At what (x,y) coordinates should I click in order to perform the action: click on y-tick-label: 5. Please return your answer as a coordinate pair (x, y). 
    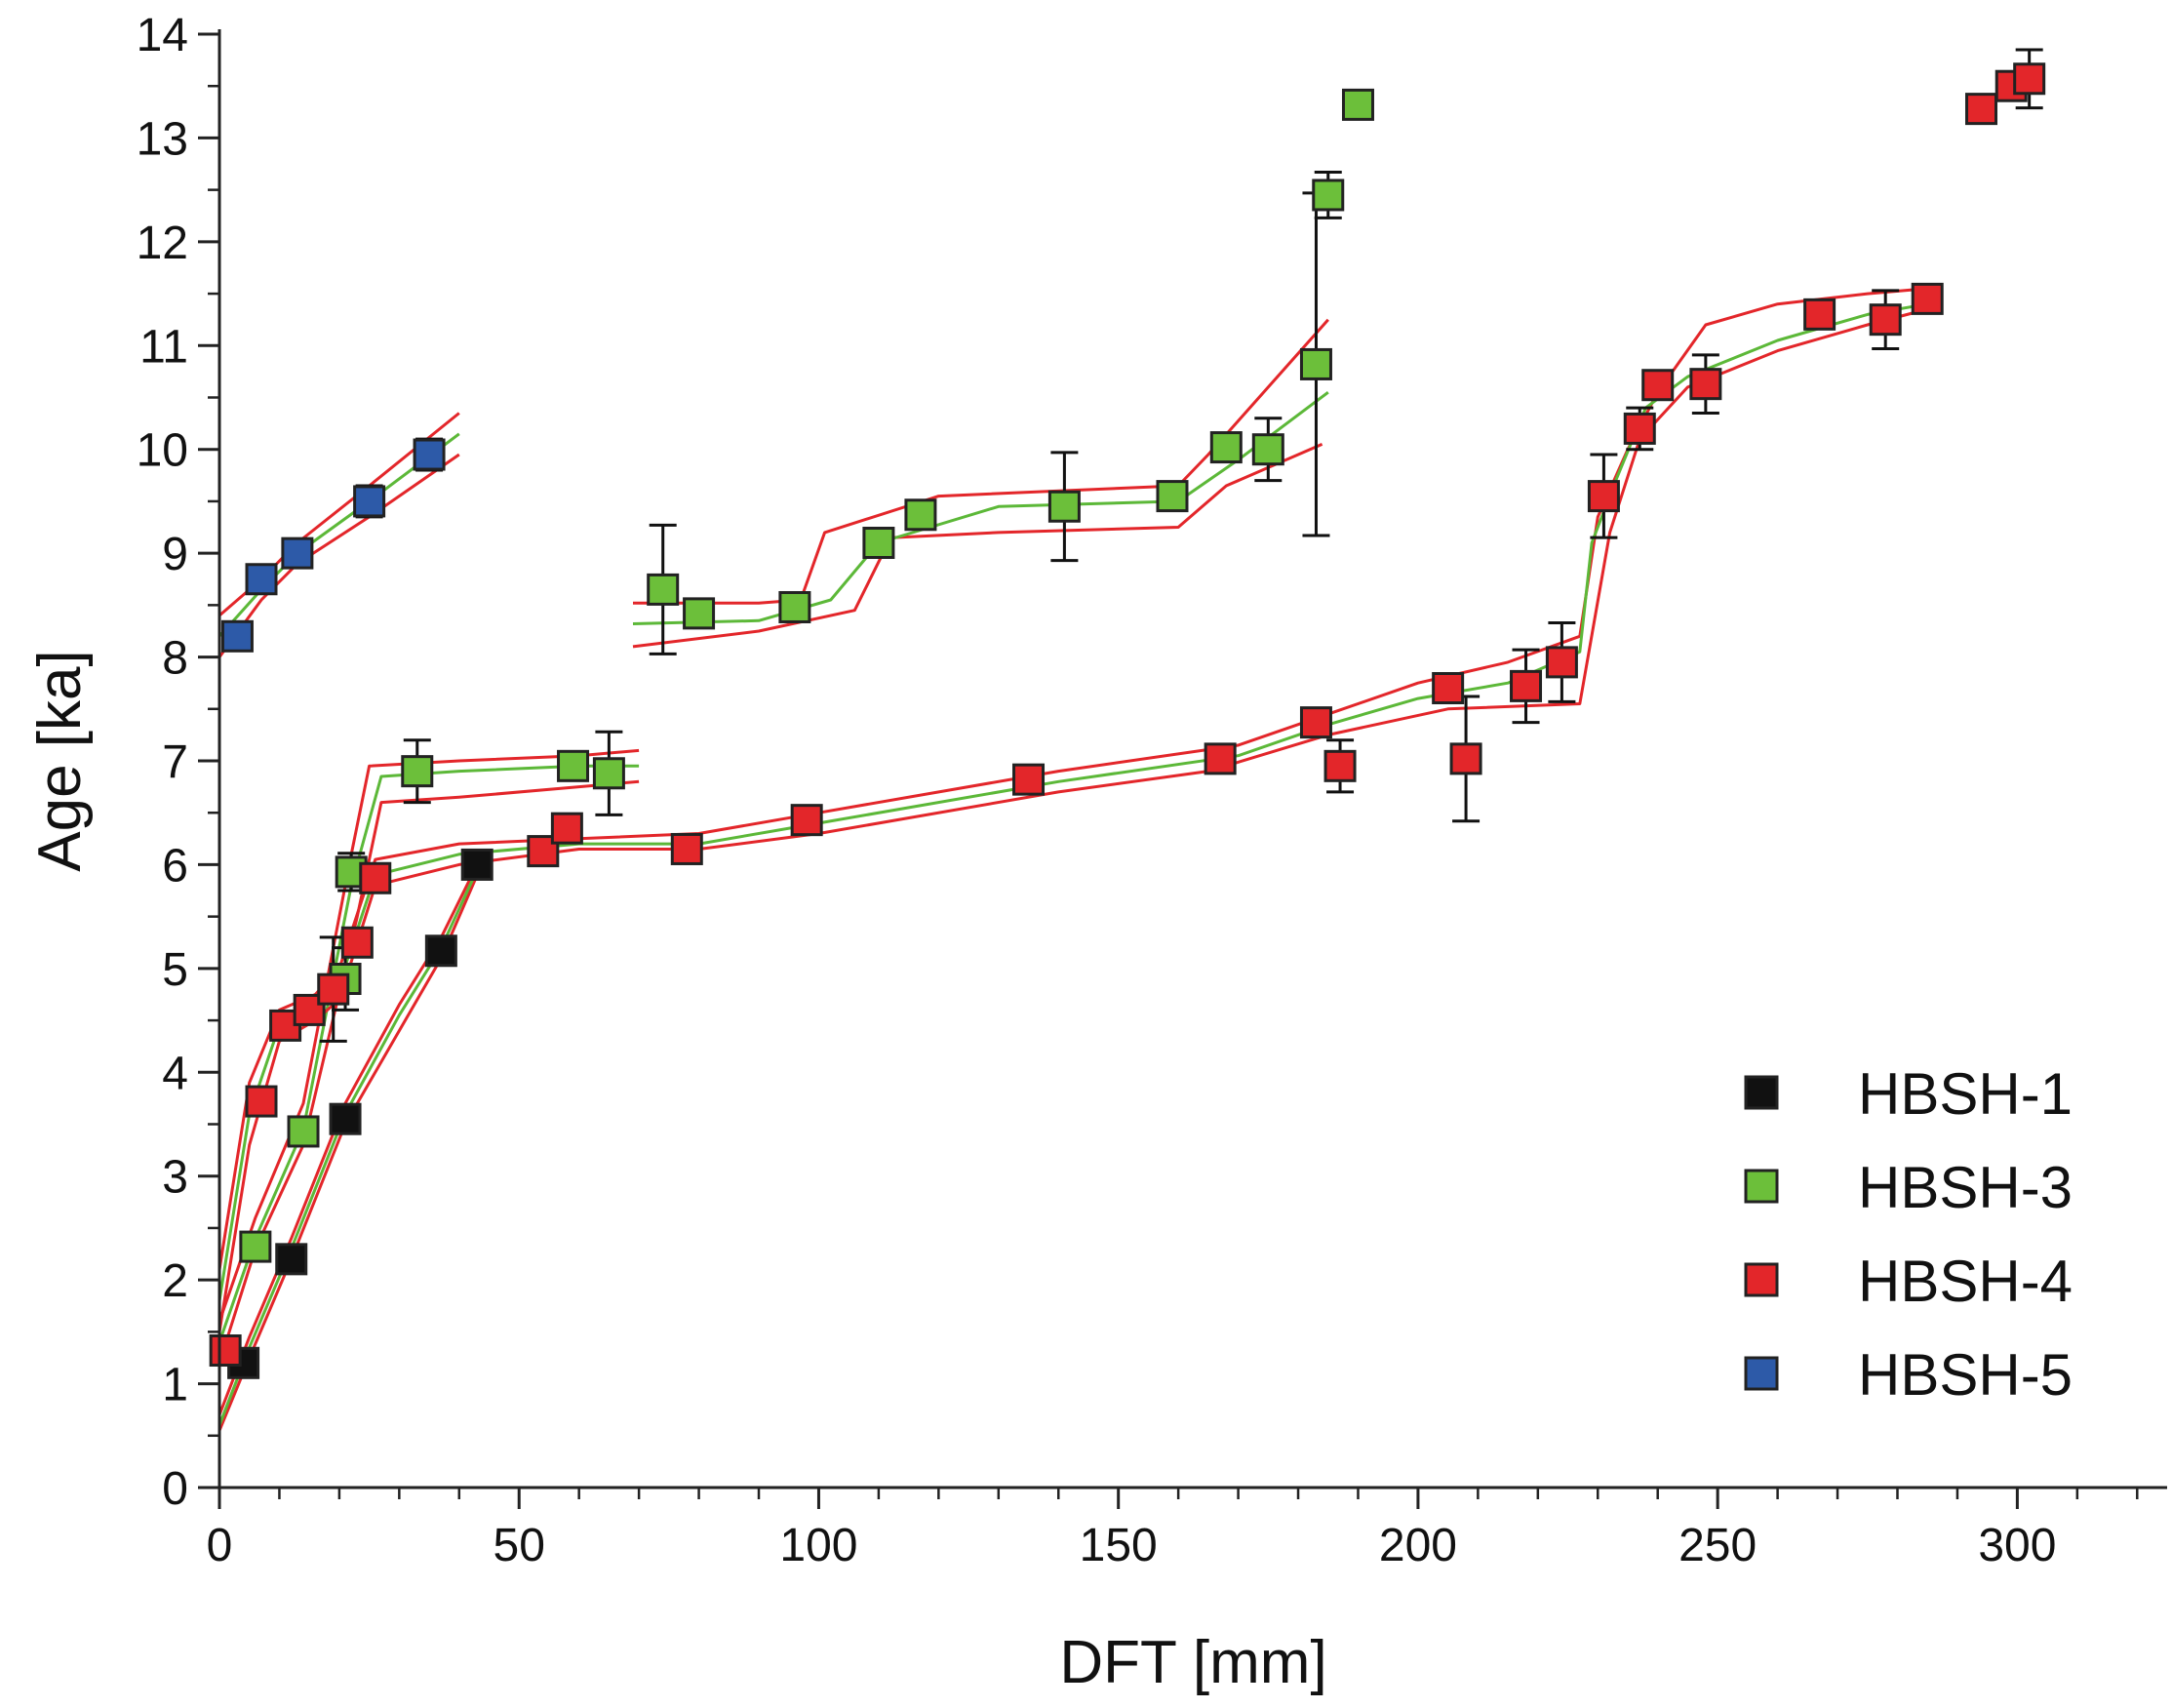
    Looking at the image, I should click on (175, 970).